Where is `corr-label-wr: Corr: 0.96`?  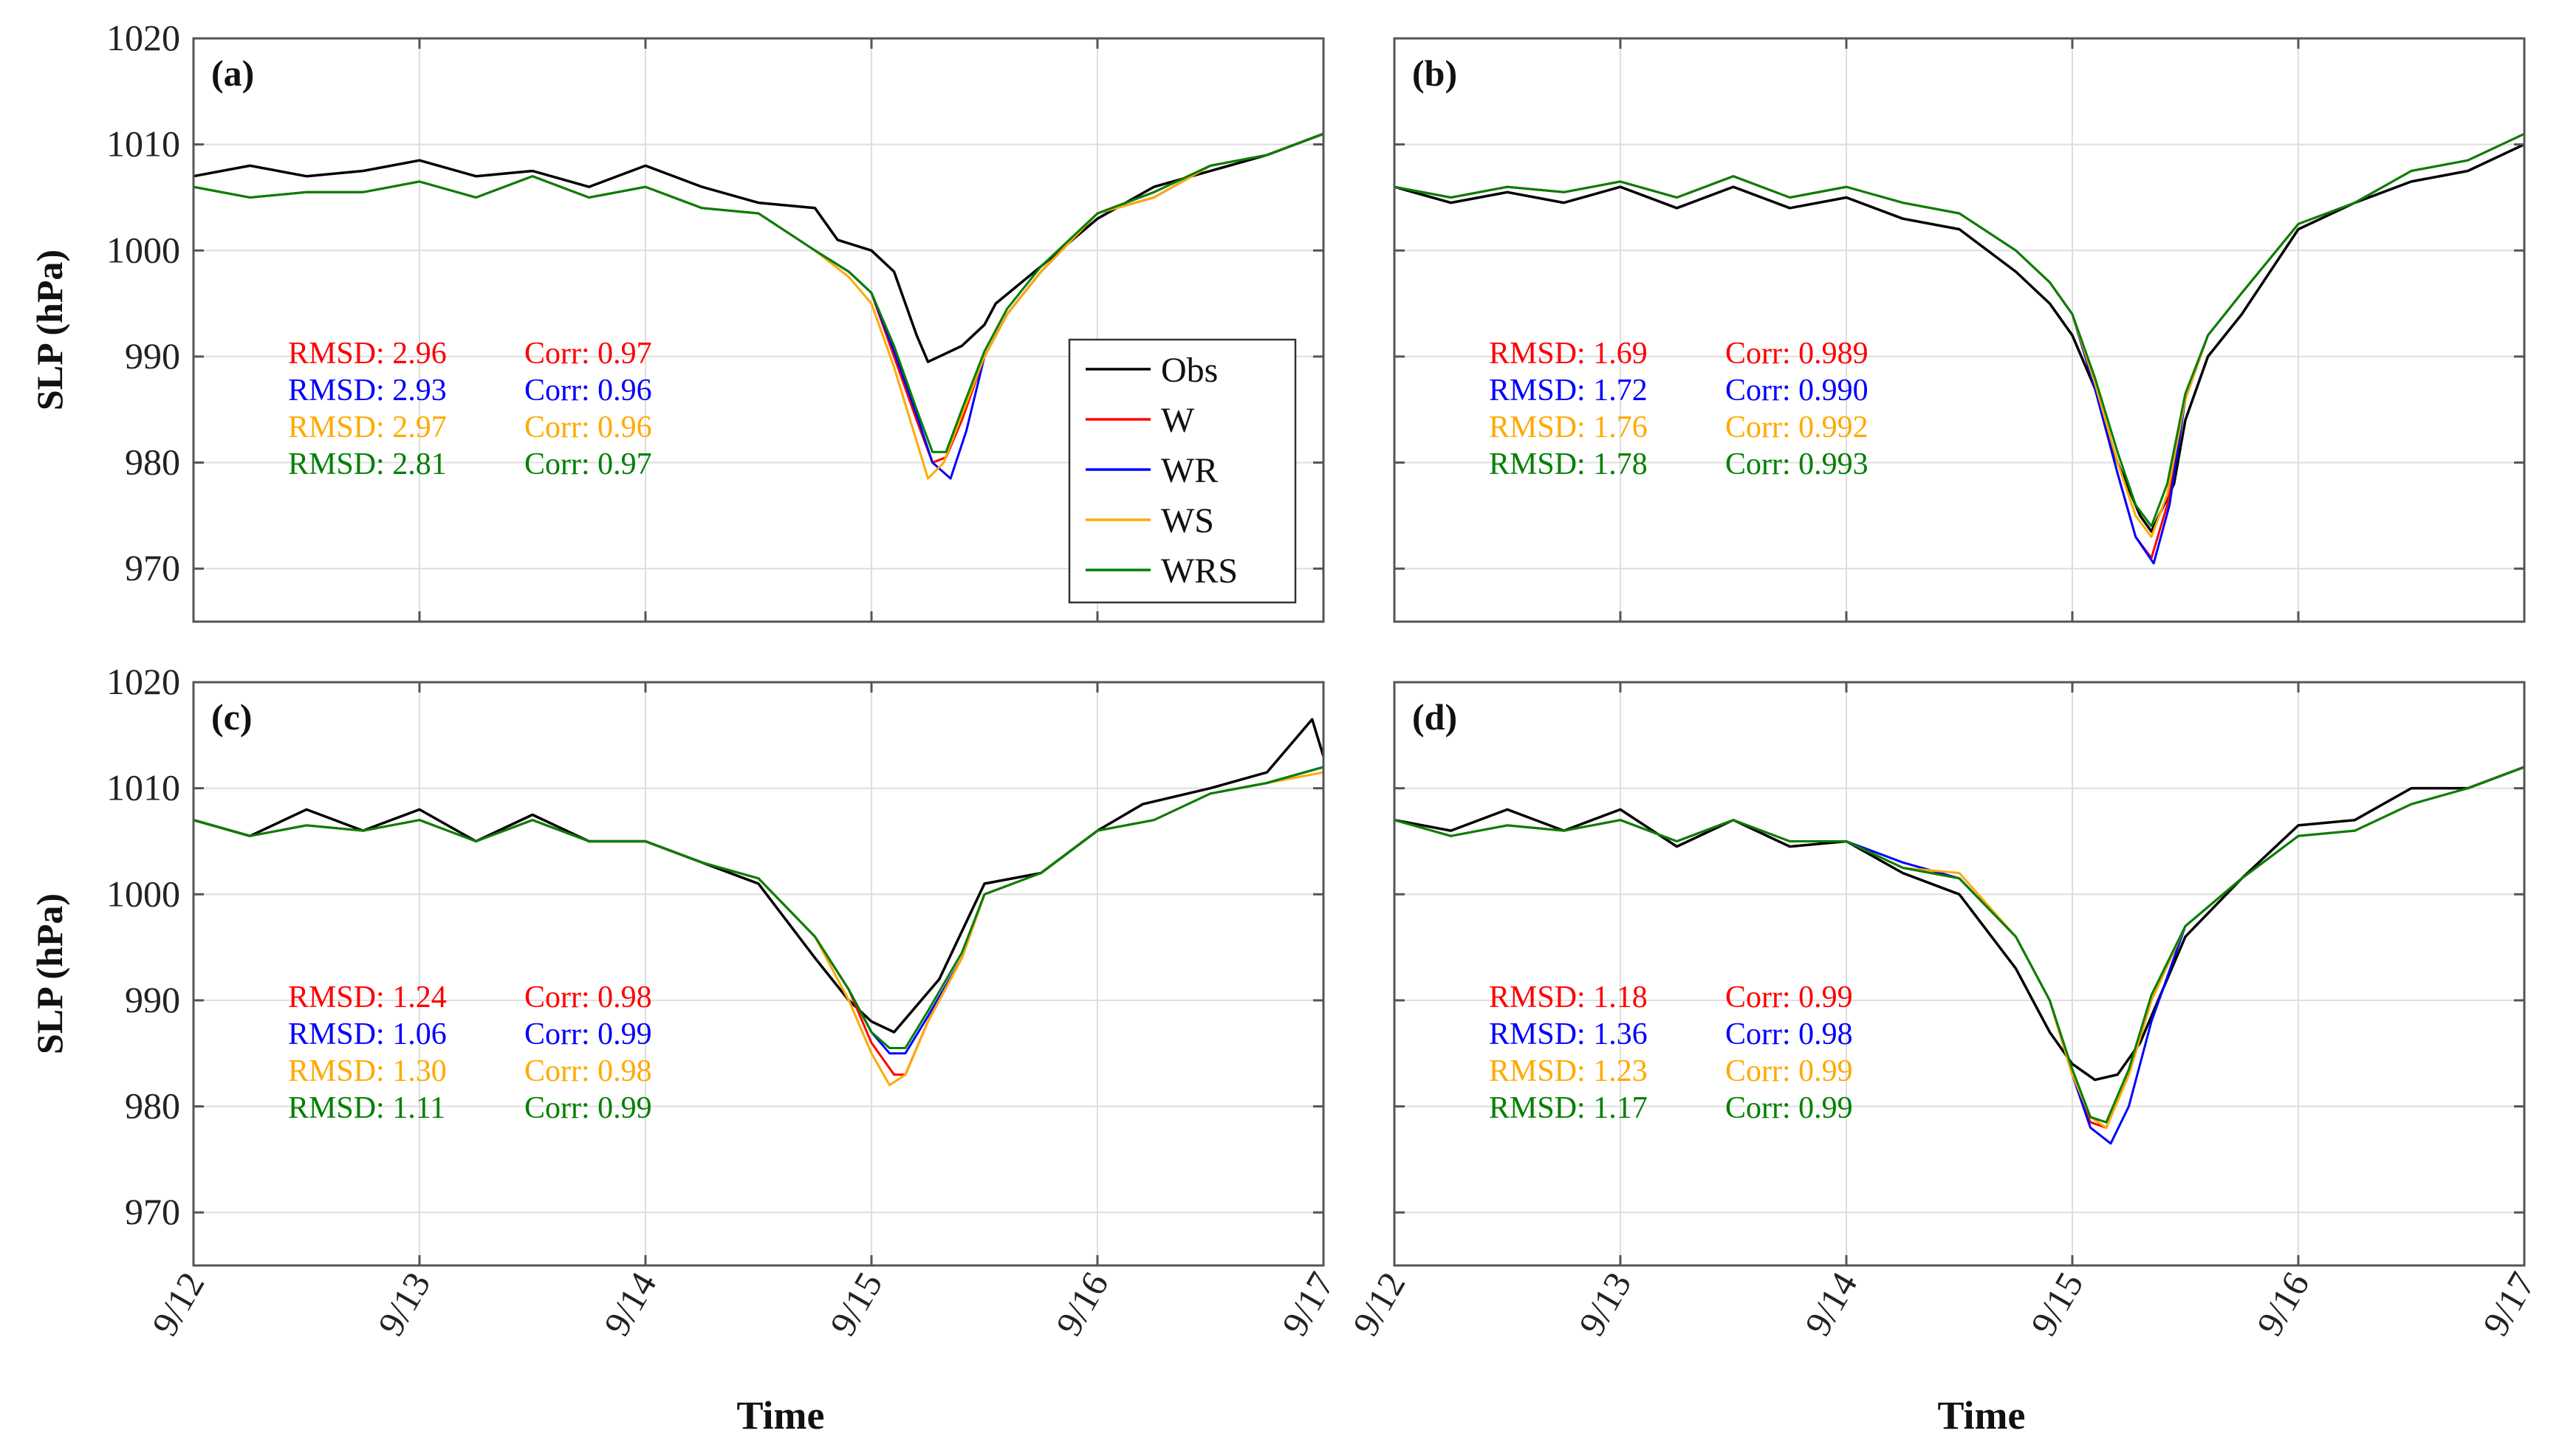
corr-label-wr: Corr: 0.96 is located at coordinates (588, 391).